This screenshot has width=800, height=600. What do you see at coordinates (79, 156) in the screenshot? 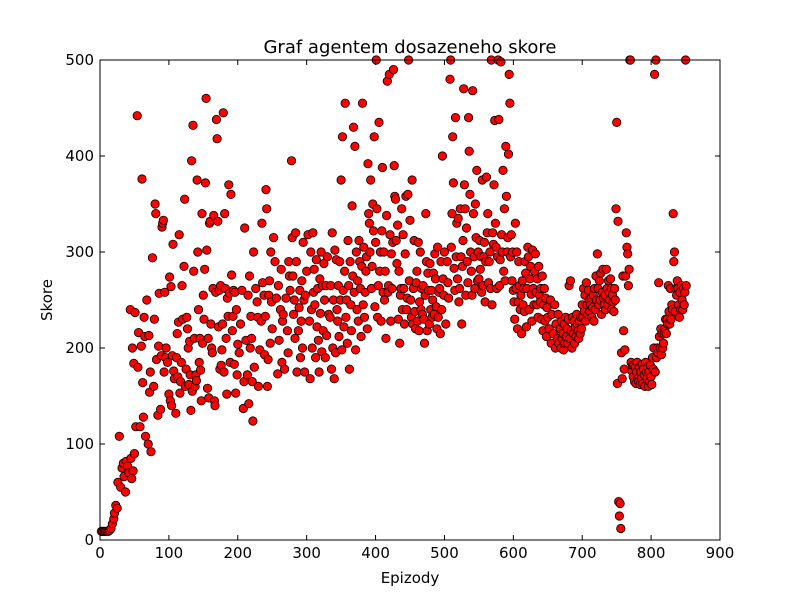
I see `y-tick-label: 400` at bounding box center [79, 156].